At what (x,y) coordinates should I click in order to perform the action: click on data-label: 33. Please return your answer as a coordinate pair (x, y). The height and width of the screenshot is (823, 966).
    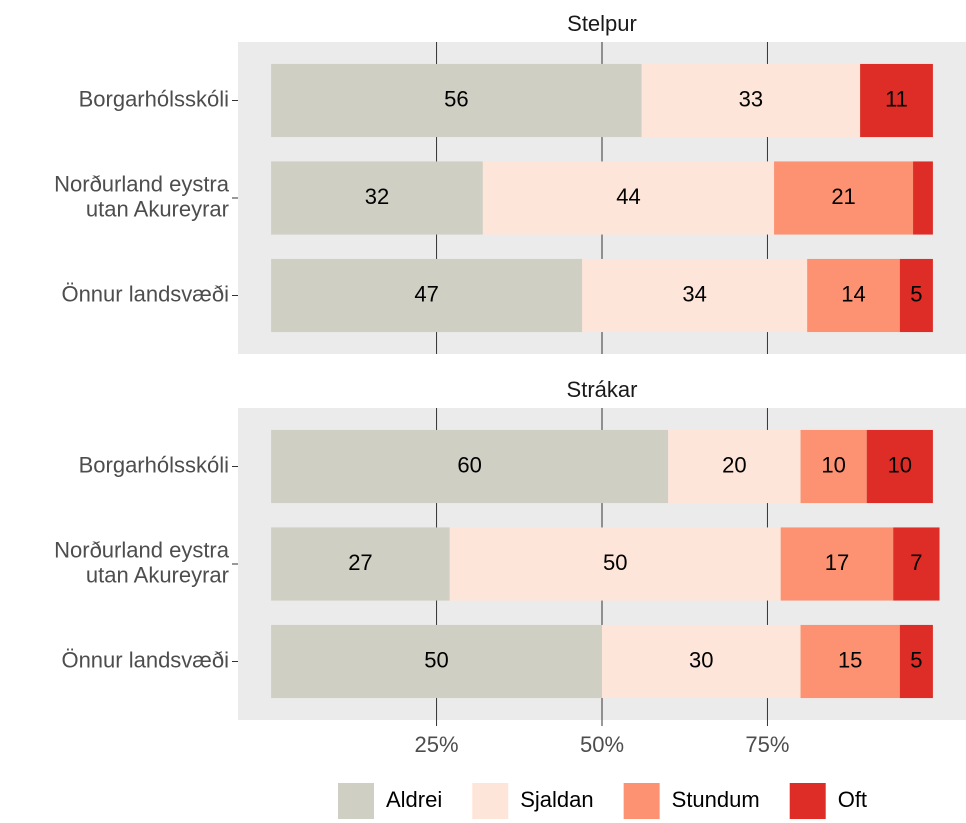
    Looking at the image, I should click on (751, 98).